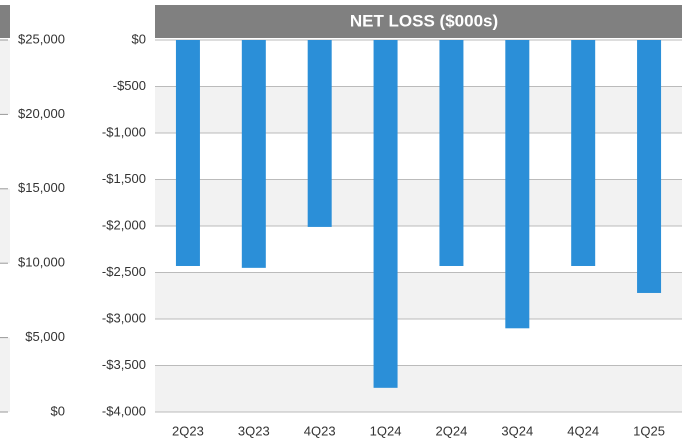 This screenshot has height=446, width=682. What do you see at coordinates (124, 271) in the screenshot?
I see `y-tick-label: -$2,500` at bounding box center [124, 271].